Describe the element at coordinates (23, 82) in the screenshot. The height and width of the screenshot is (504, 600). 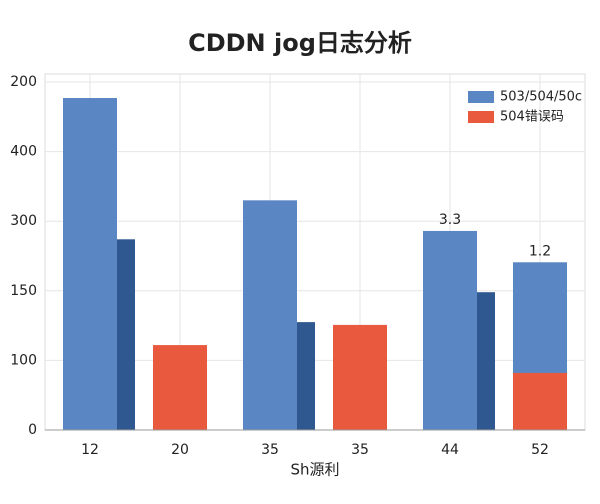
I see `y-tick-label: 200` at that location.